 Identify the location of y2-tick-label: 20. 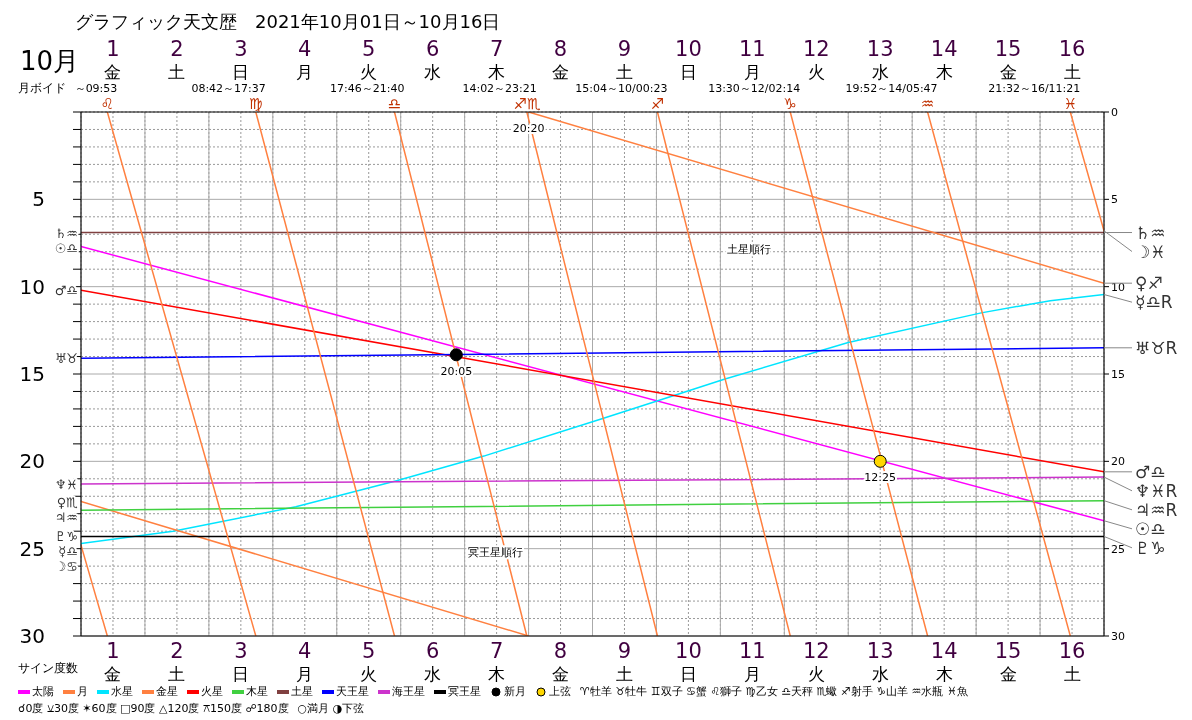
(1118, 462).